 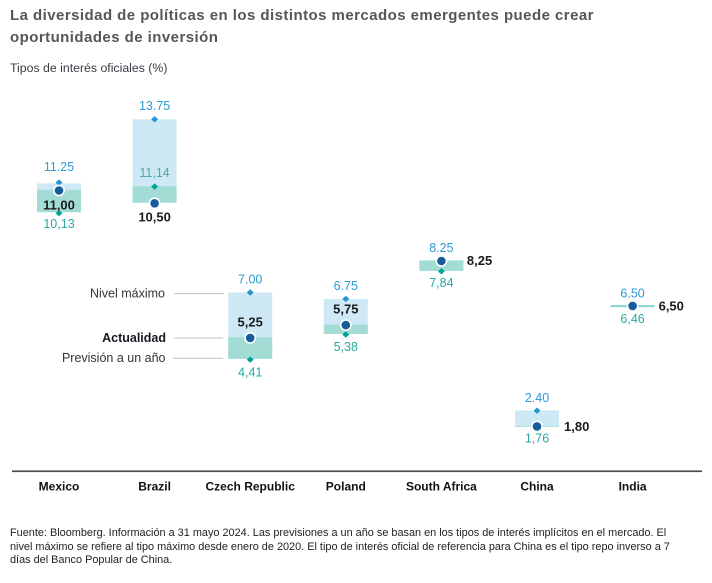 I want to click on svg-text: 11.25, so click(x=59, y=167).